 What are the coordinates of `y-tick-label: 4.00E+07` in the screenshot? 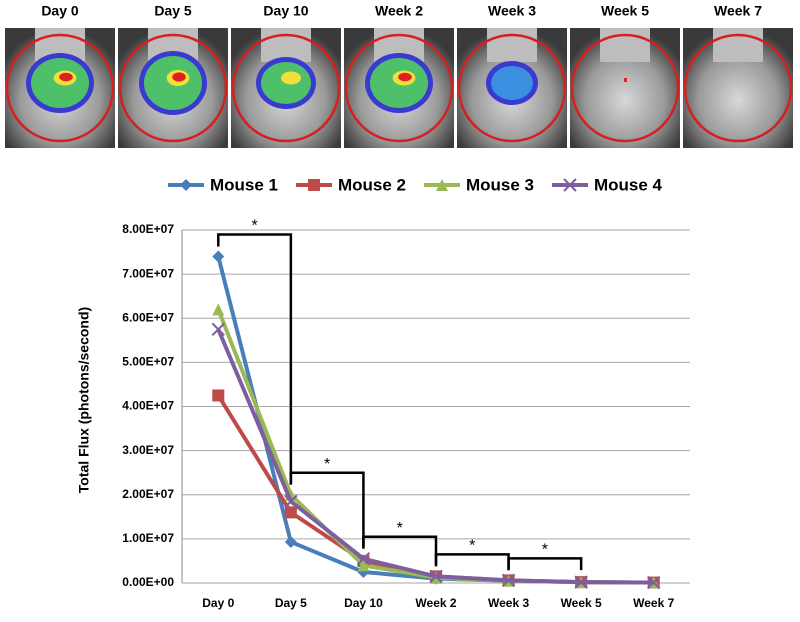 It's located at (148, 406).